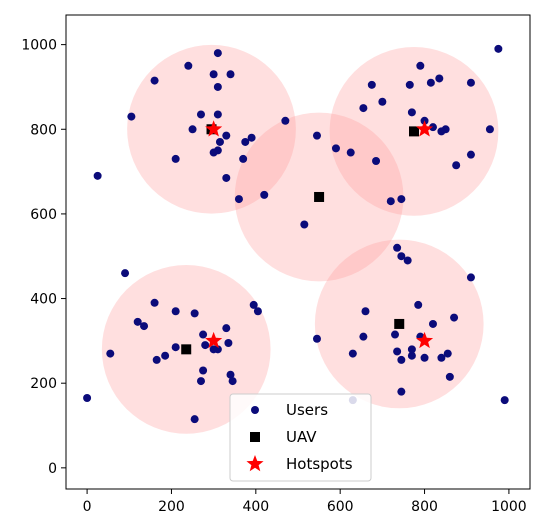  Describe the element at coordinates (424, 507) in the screenshot. I see `x-tick-label: 800` at that location.